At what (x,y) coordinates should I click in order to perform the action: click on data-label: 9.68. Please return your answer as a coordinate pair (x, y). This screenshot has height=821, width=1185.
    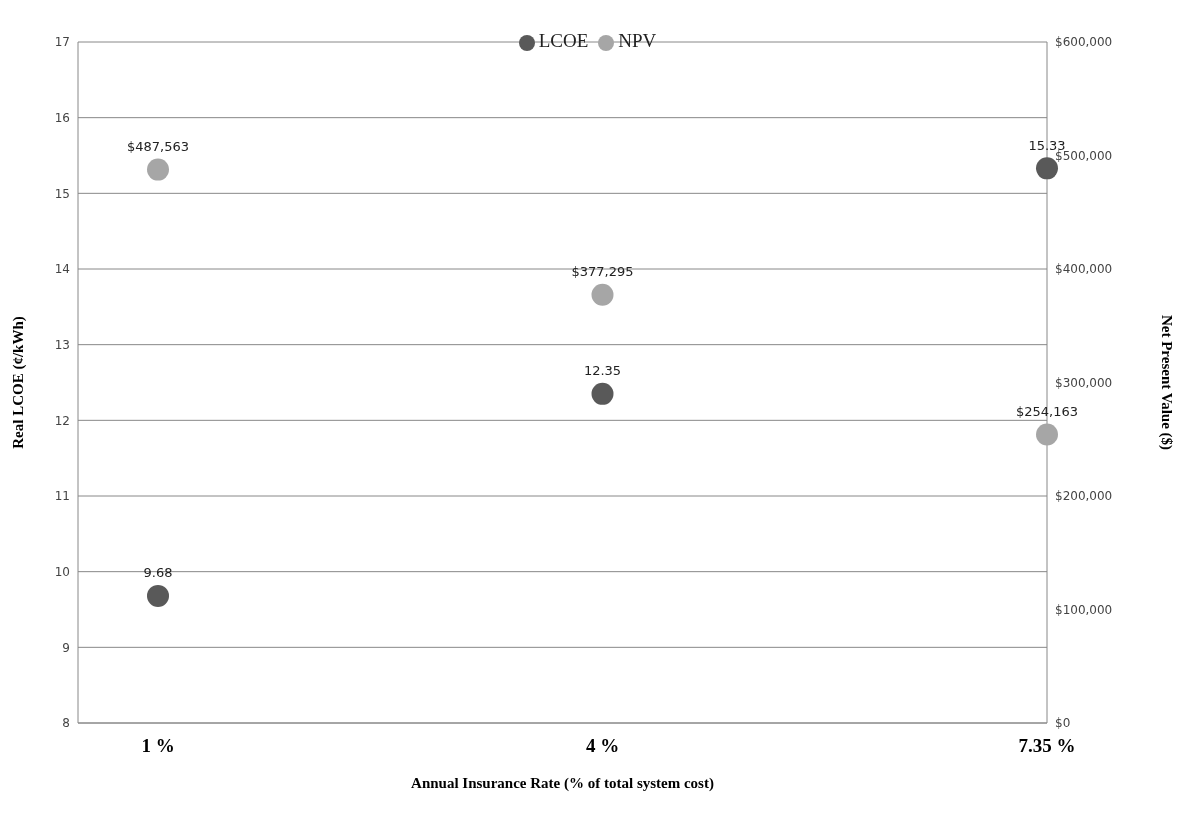
    Looking at the image, I should click on (158, 573).